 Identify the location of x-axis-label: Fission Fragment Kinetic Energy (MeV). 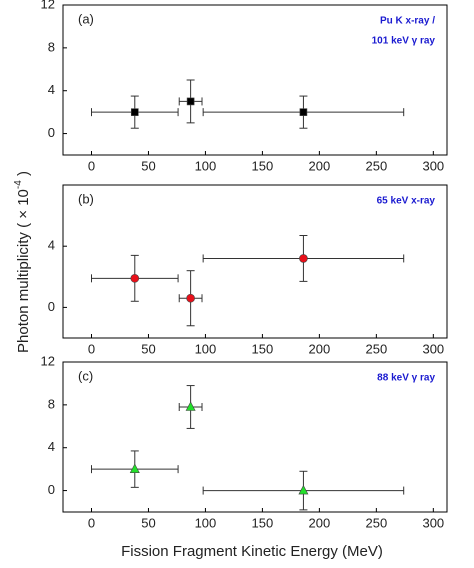
(252, 551).